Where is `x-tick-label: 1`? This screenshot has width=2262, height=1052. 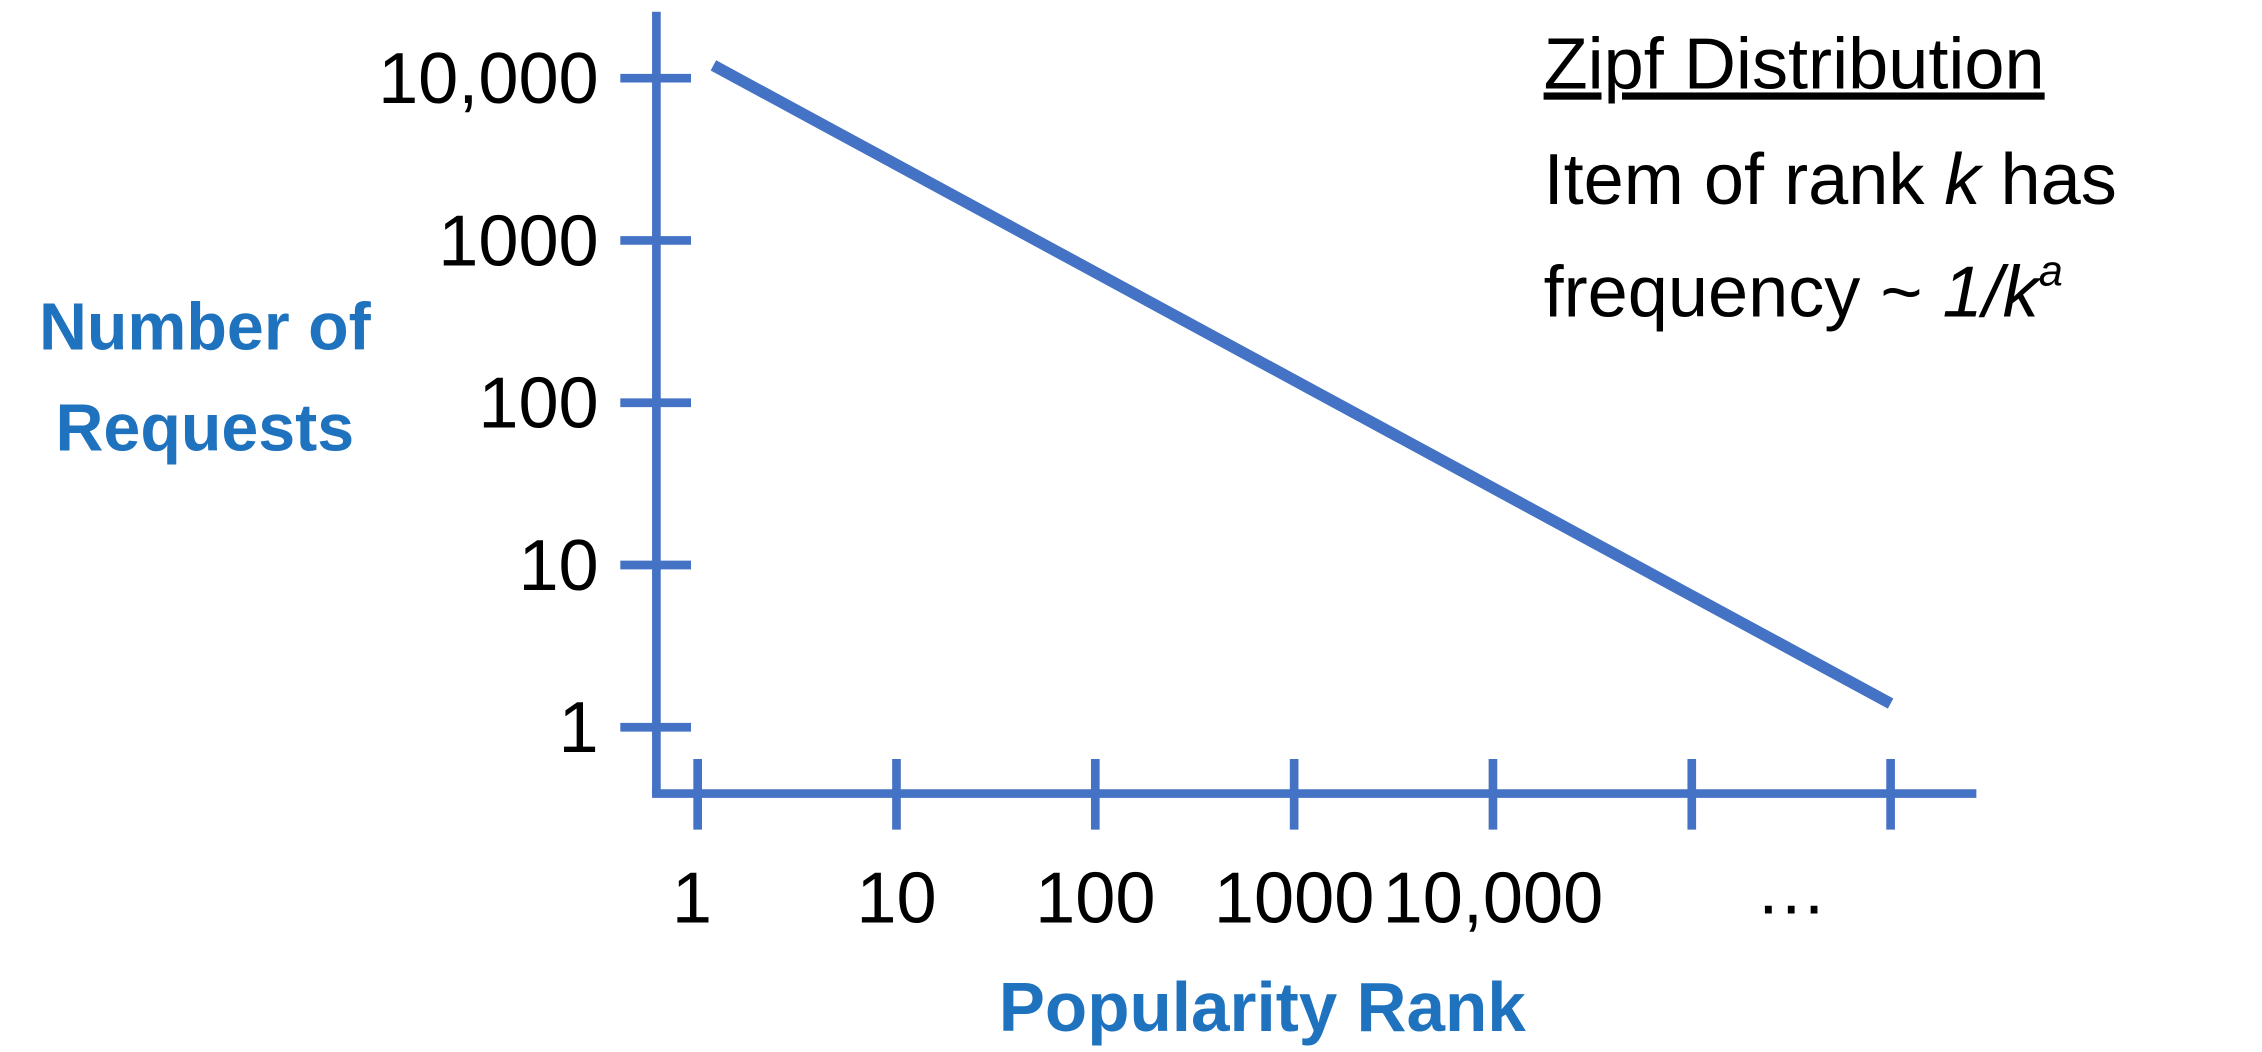
x-tick-label: 1 is located at coordinates (692, 898).